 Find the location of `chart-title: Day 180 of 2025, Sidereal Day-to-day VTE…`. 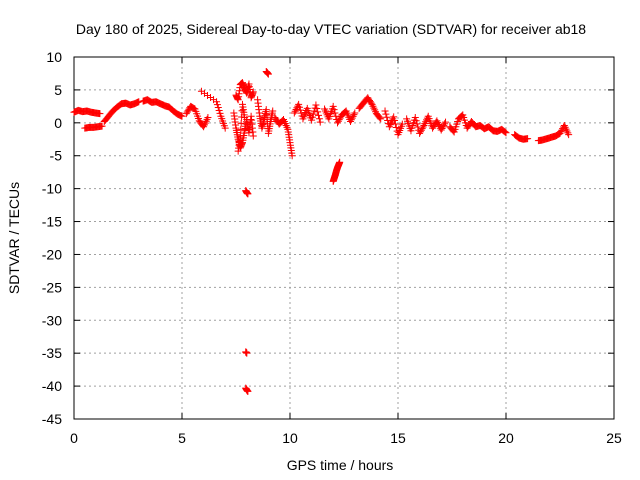

chart-title: Day 180 of 2025, Sidereal Day-to-day VTE… is located at coordinates (331, 29).